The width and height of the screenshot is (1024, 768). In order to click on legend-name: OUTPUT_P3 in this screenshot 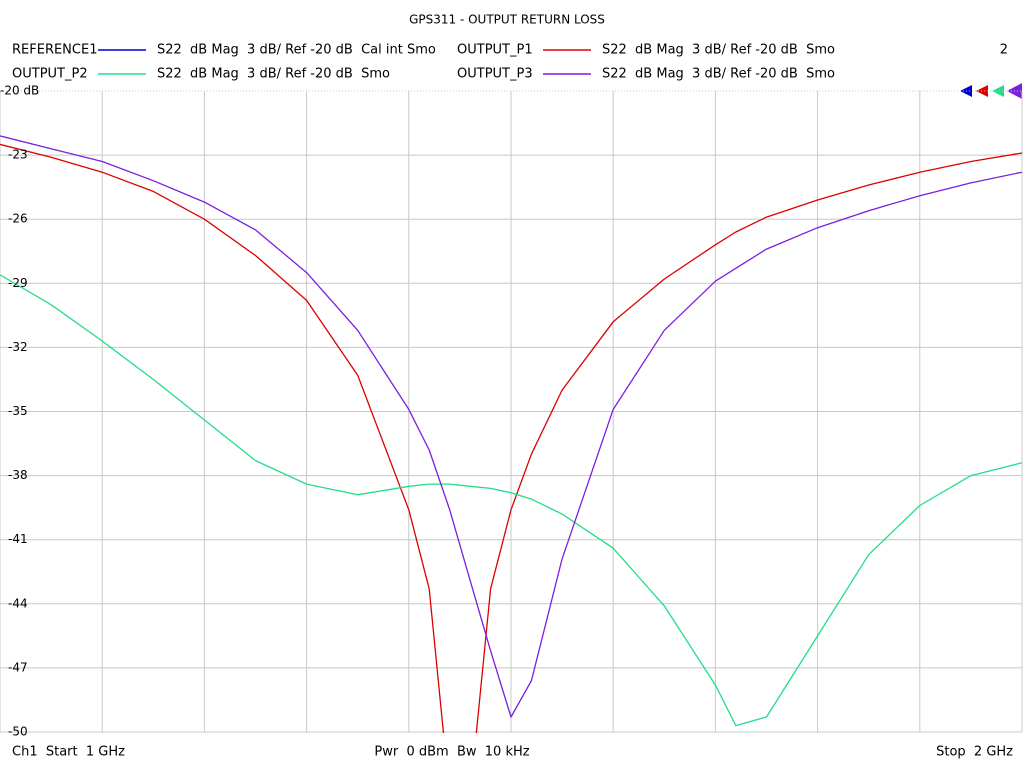, I will do `click(495, 74)`.